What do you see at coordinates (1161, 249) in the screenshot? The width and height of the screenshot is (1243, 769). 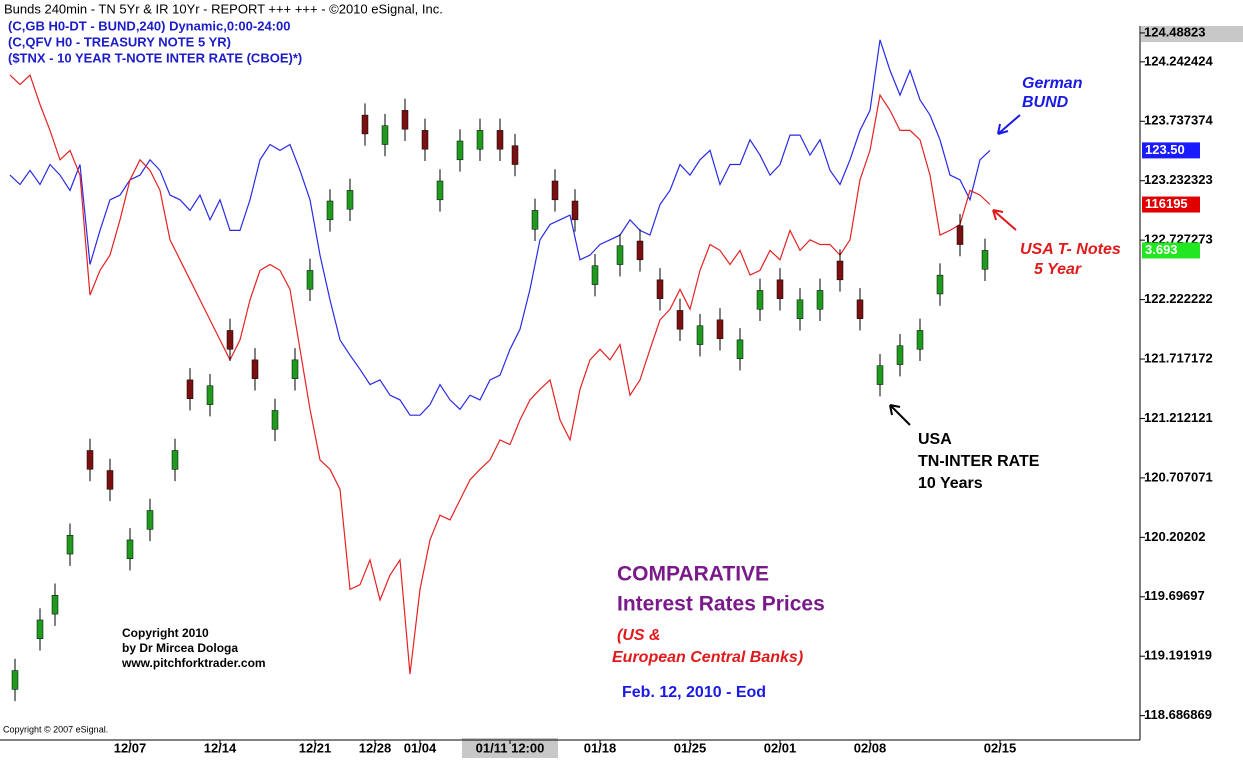 I see `price-badge-label: 3.693` at bounding box center [1161, 249].